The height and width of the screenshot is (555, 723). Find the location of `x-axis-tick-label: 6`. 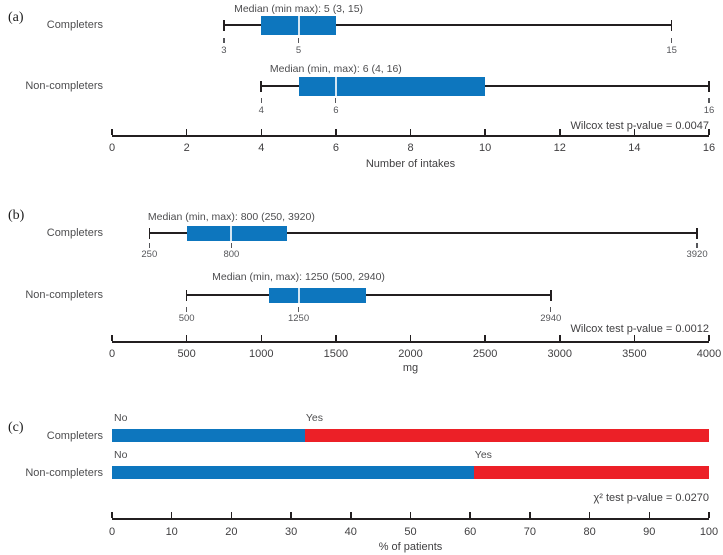

x-axis-tick-label: 6 is located at coordinates (335, 148).